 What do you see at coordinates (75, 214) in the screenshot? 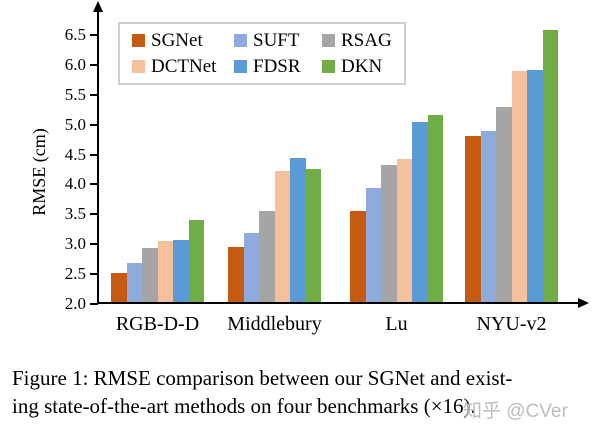
I see `y-tick-label: 3.5` at bounding box center [75, 214].